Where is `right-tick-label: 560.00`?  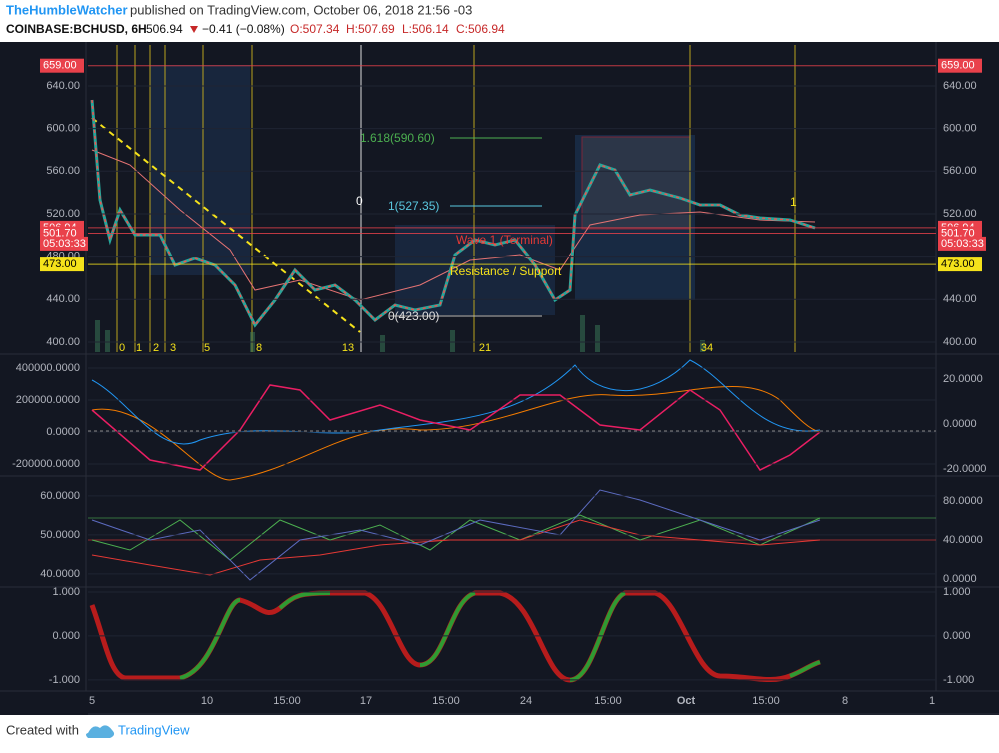 right-tick-label: 560.00 is located at coordinates (960, 171).